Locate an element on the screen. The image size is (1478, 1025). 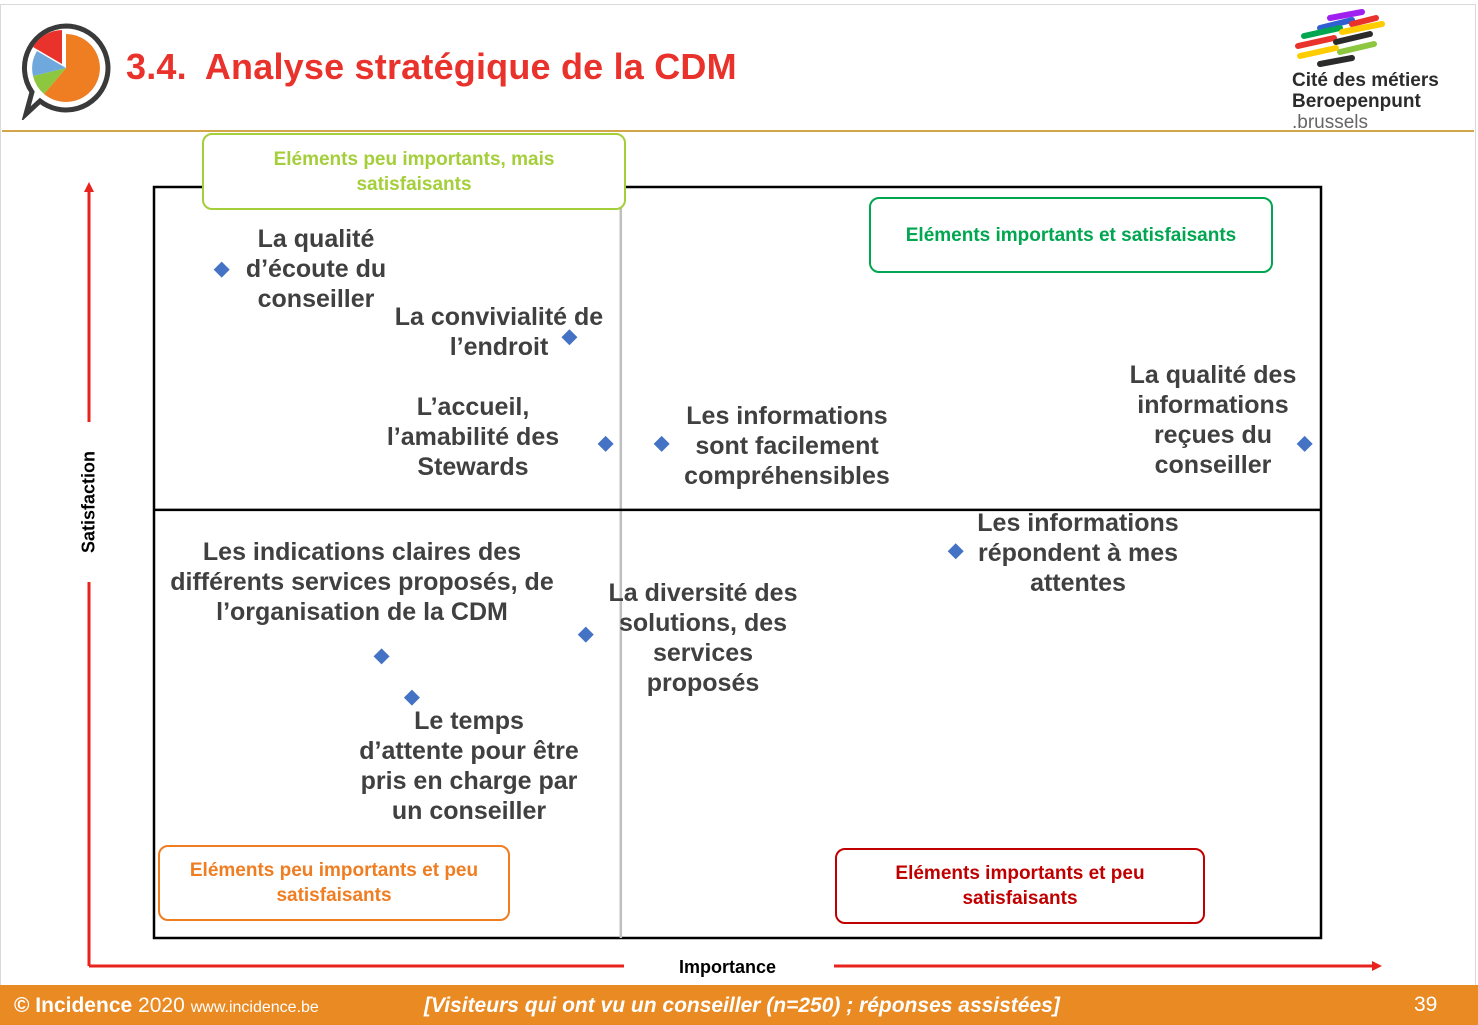
quadrant-label-top-right: Eléments importants et satisfaisants is located at coordinates (1071, 235).